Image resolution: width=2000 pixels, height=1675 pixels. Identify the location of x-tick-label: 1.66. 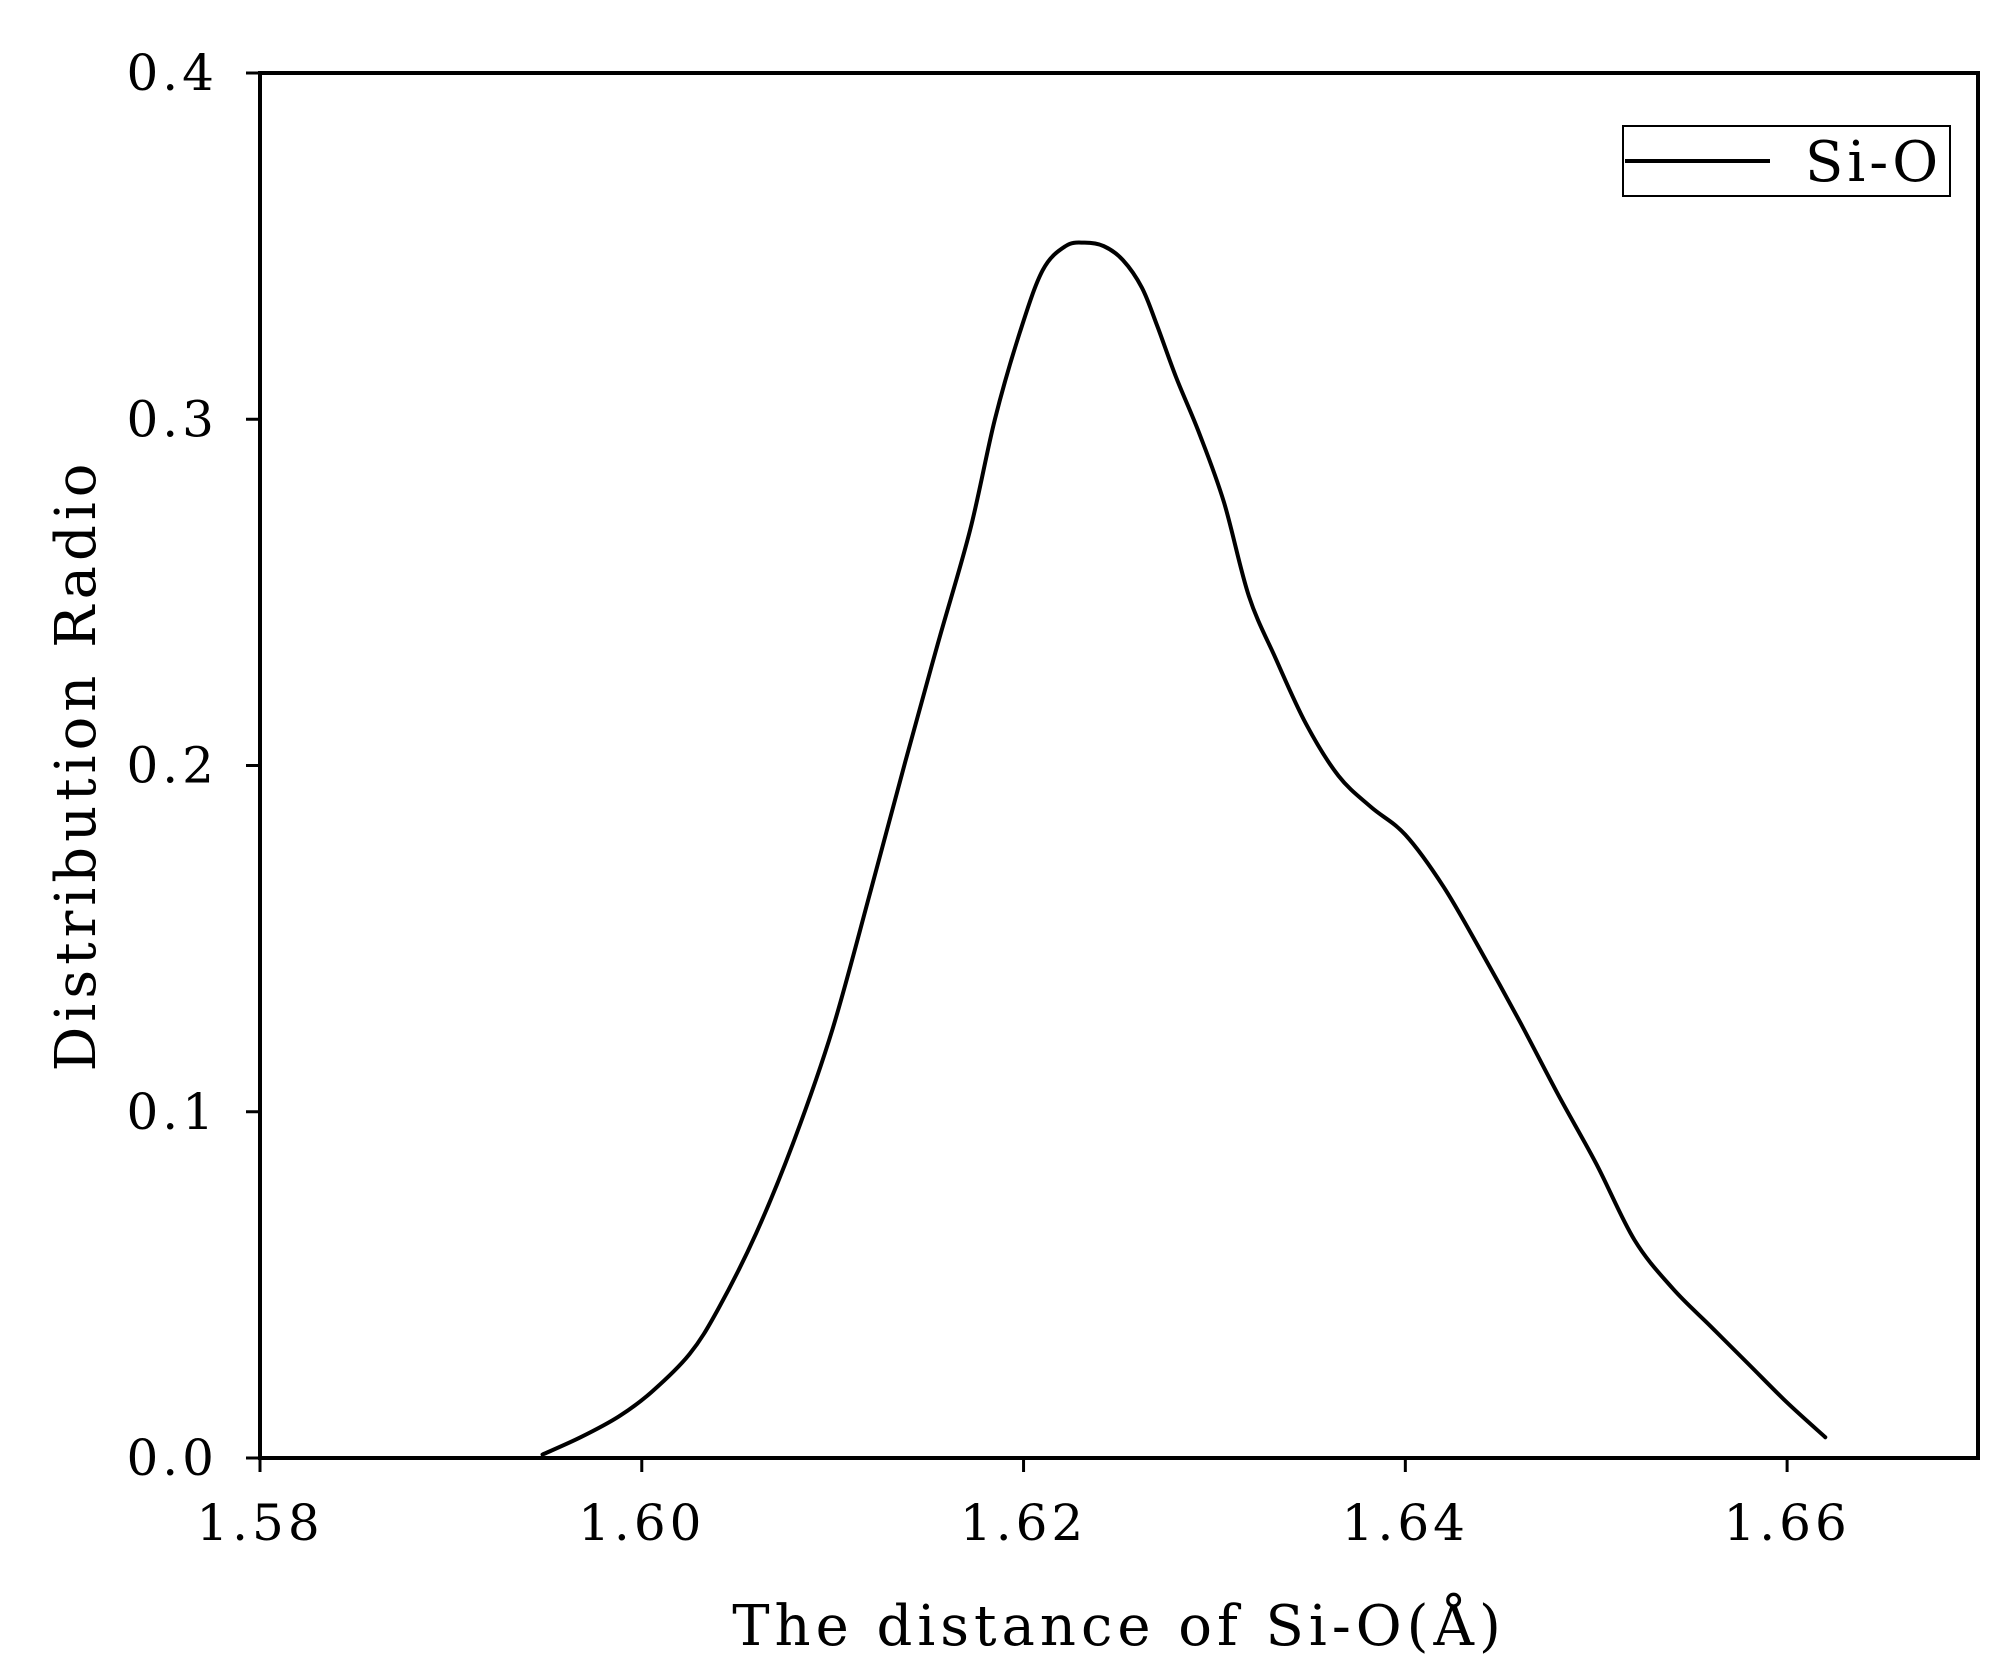
(1786, 1523).